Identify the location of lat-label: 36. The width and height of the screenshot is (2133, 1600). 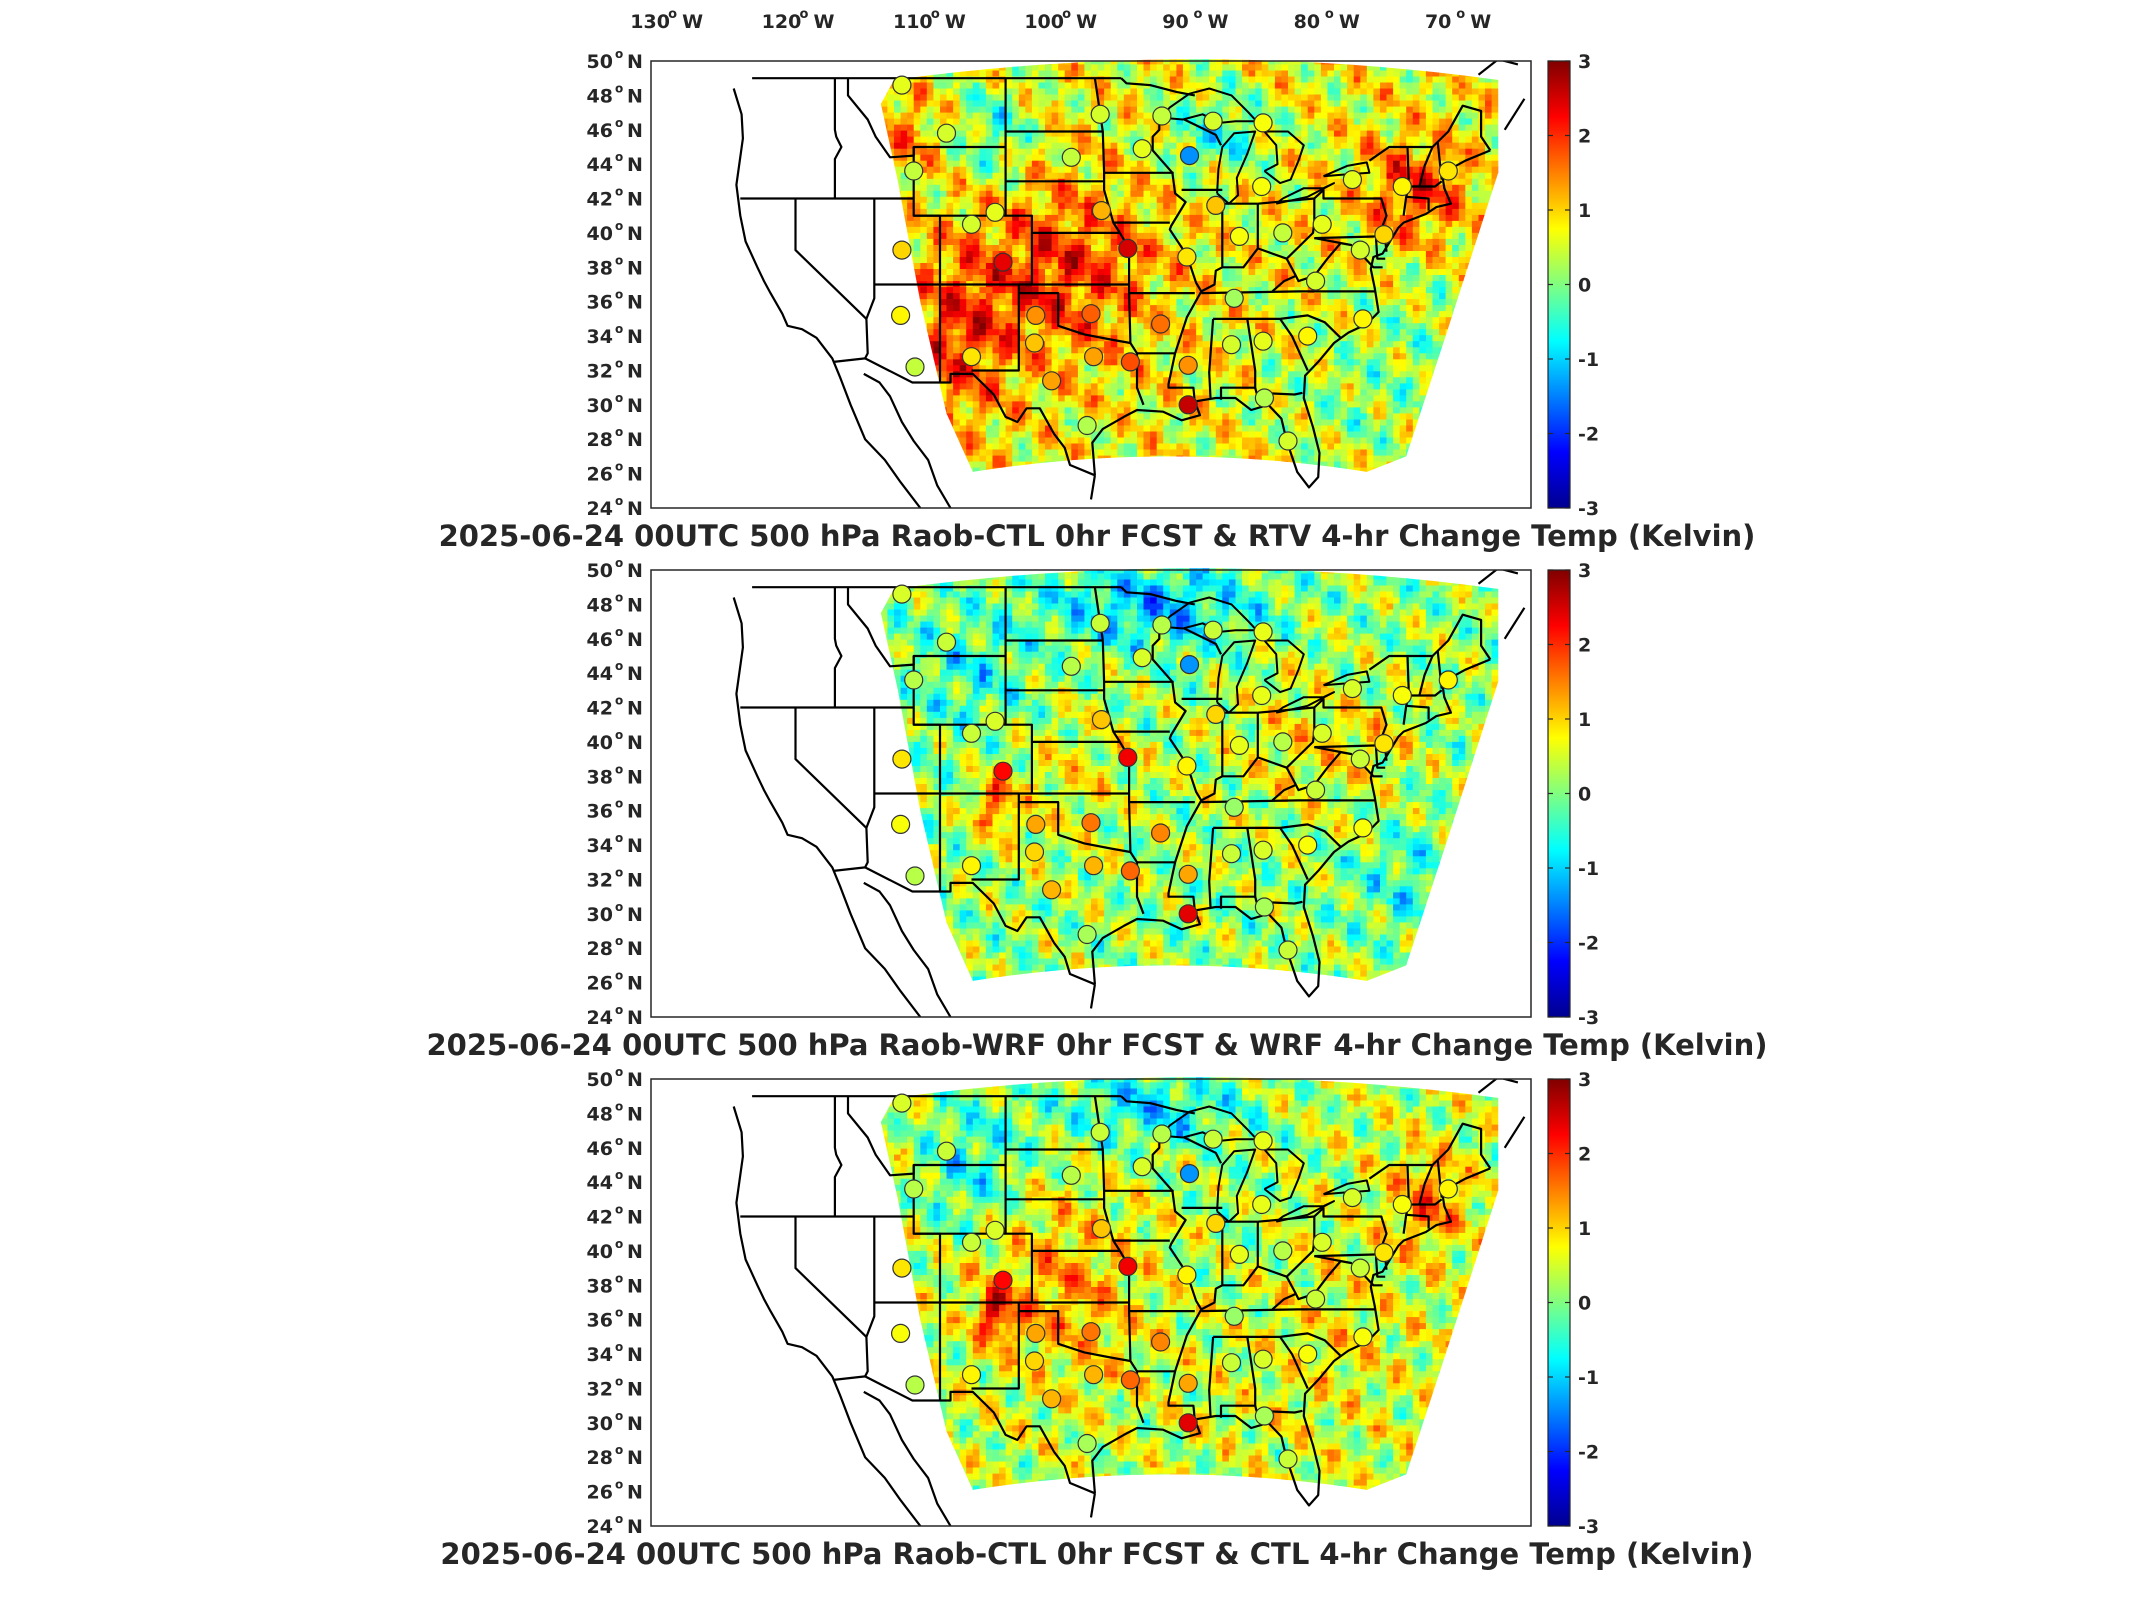
(600, 1321).